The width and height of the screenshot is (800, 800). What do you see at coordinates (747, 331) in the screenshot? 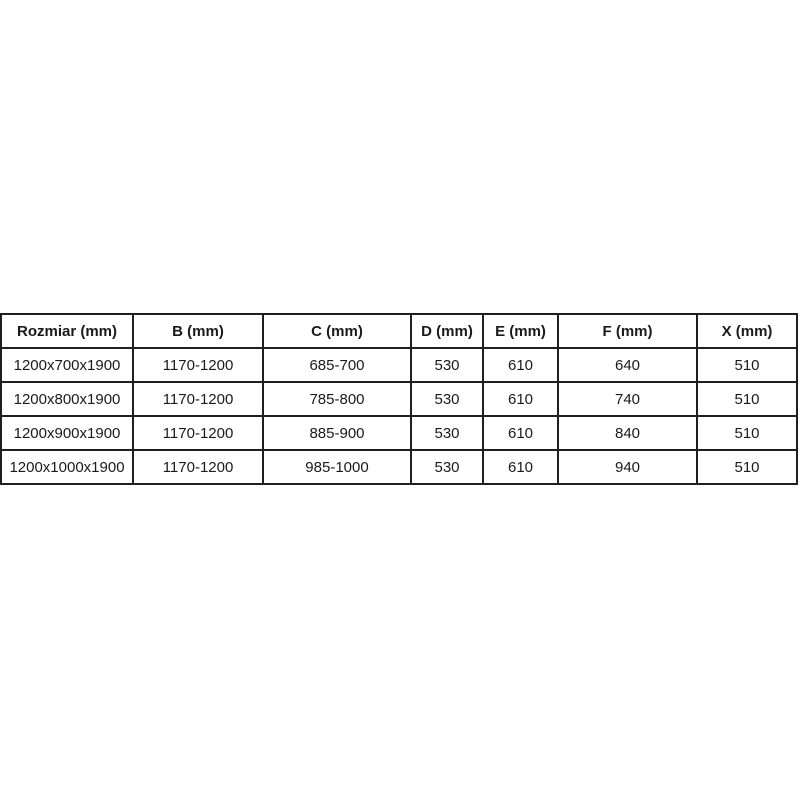
I see `column-header: X (mm)` at bounding box center [747, 331].